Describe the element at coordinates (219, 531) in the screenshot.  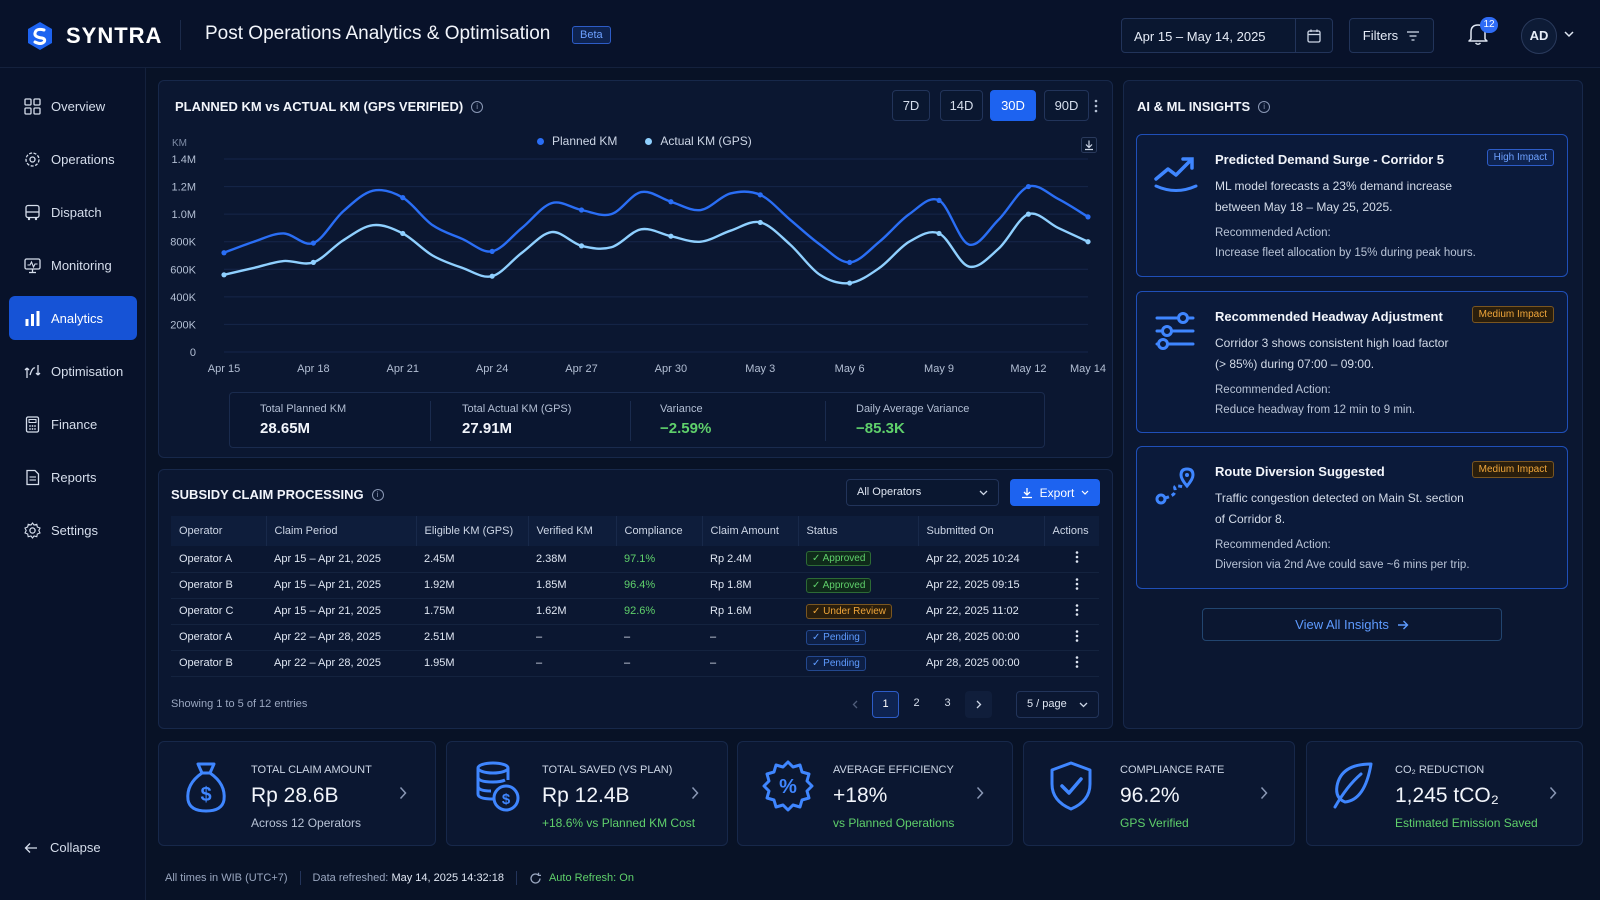
I see `col-operator: Operator` at that location.